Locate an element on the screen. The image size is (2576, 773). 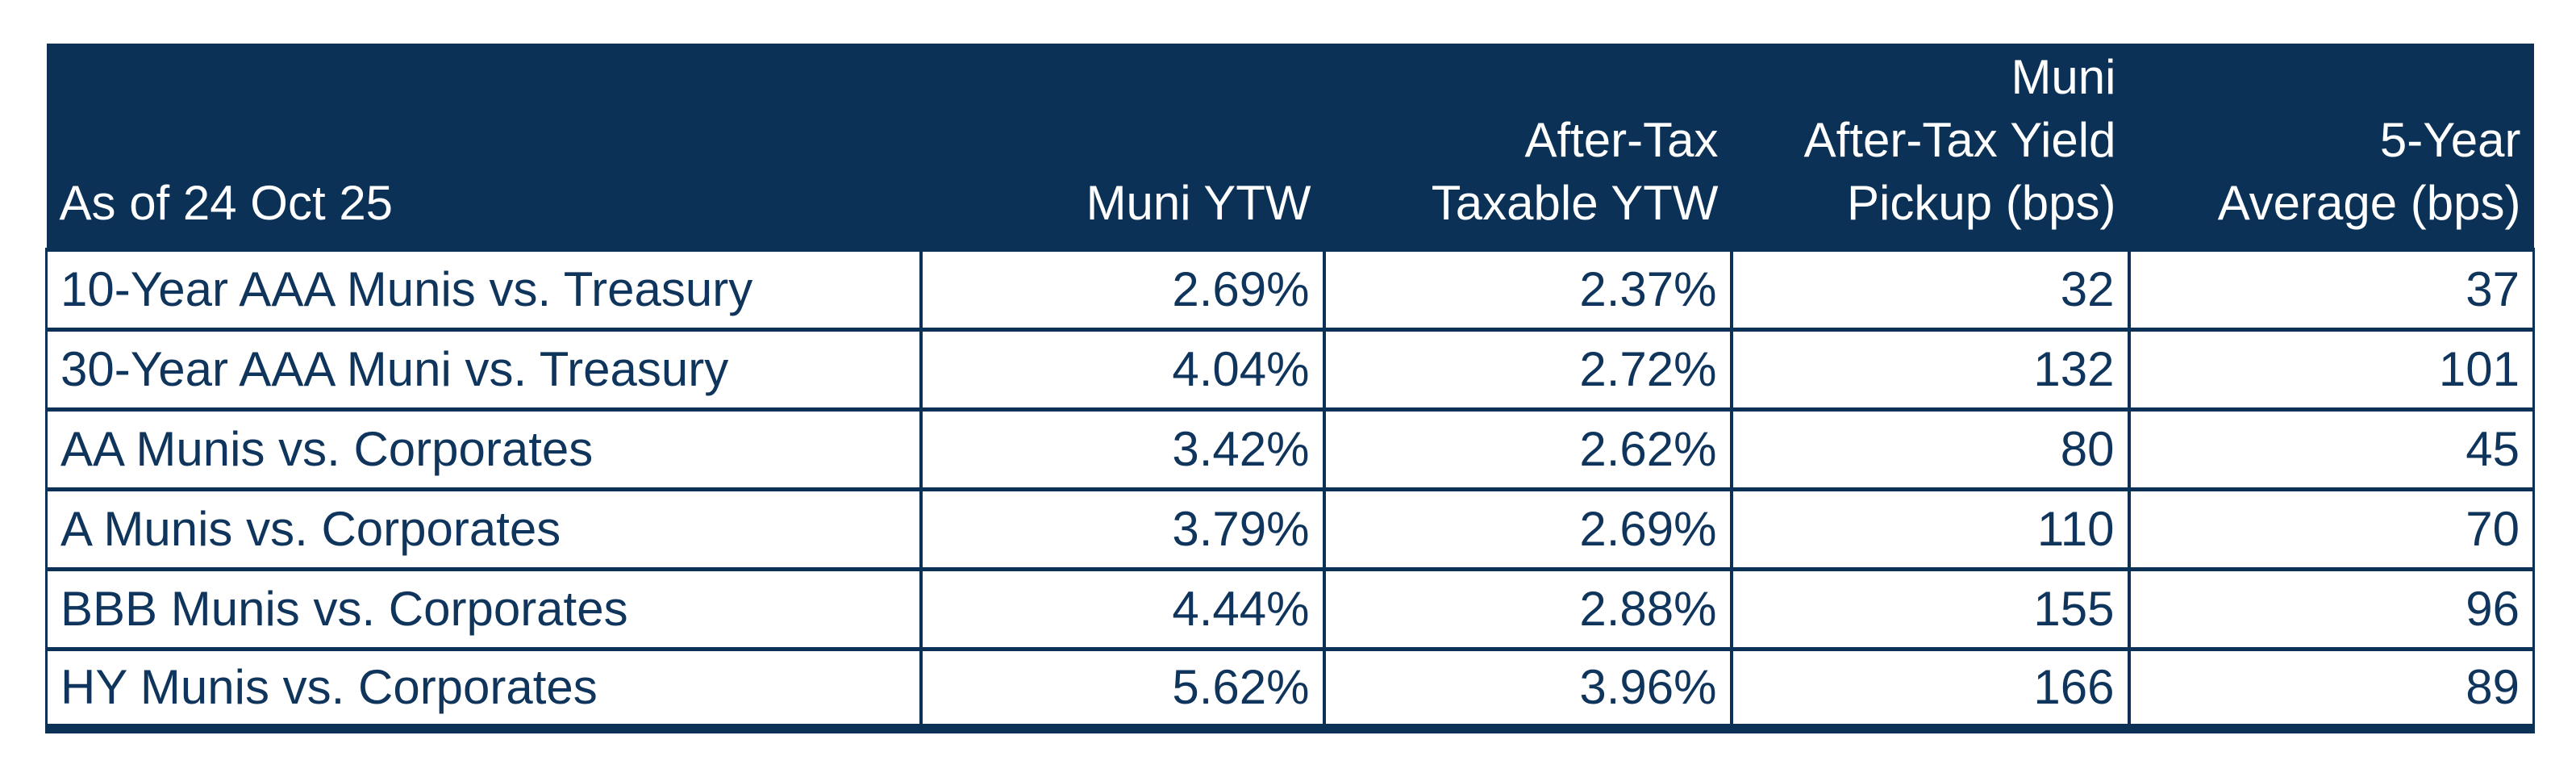
cell-5-year-avg-bps: 37 is located at coordinates (2331, 290).